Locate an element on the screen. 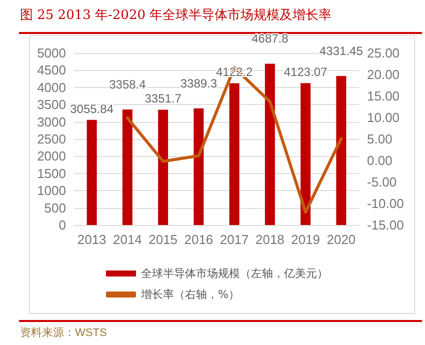 This screenshot has width=425, height=345. y-tick-label: 2000 is located at coordinates (51, 156).